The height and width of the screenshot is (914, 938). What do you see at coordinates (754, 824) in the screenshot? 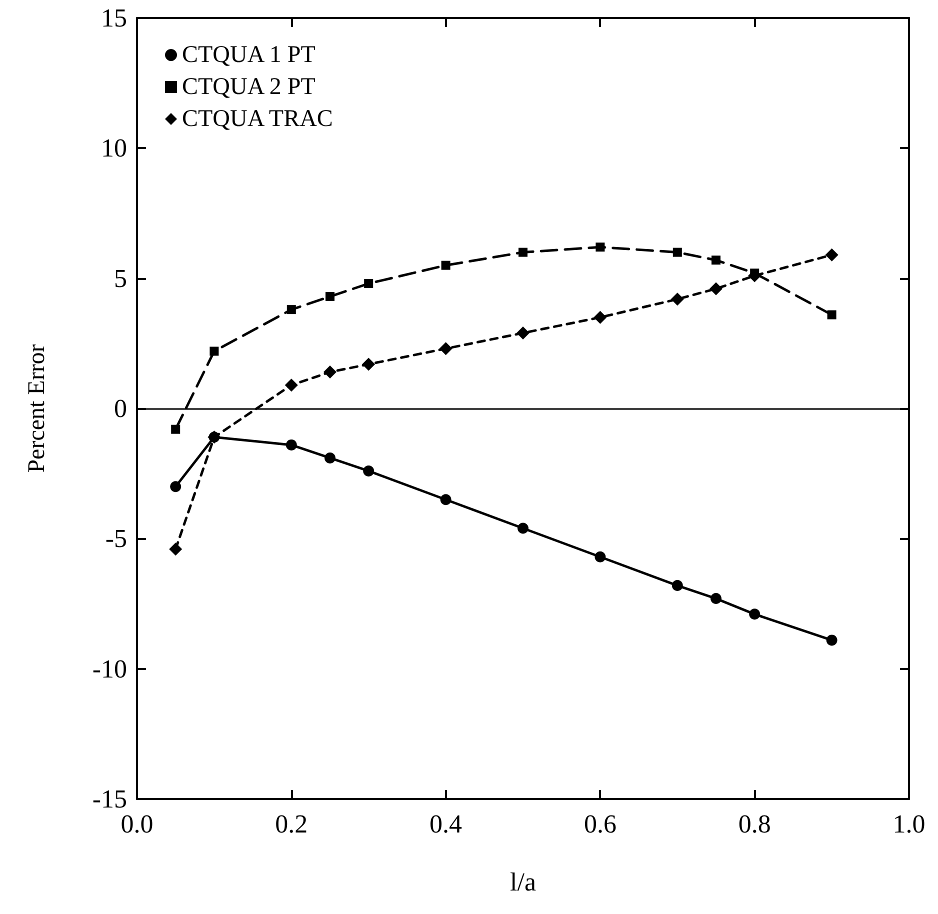
I see `x-tick-label: 0.8` at bounding box center [754, 824].